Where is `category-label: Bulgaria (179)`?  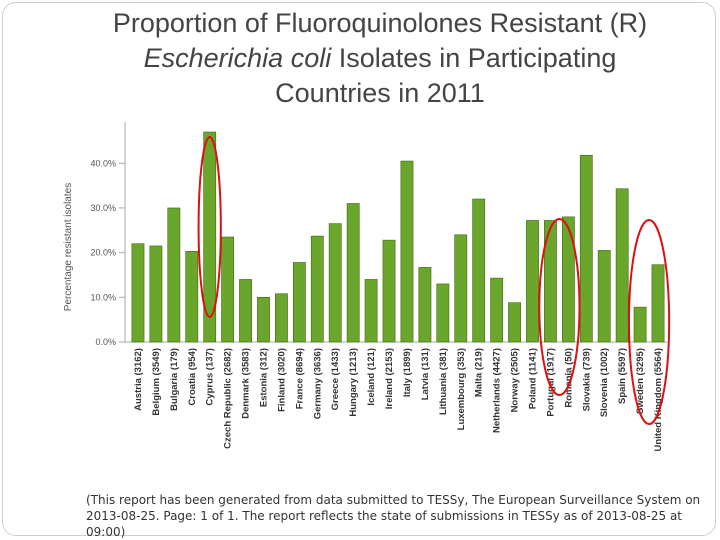
category-label: Bulgaria (179) is located at coordinates (174, 379).